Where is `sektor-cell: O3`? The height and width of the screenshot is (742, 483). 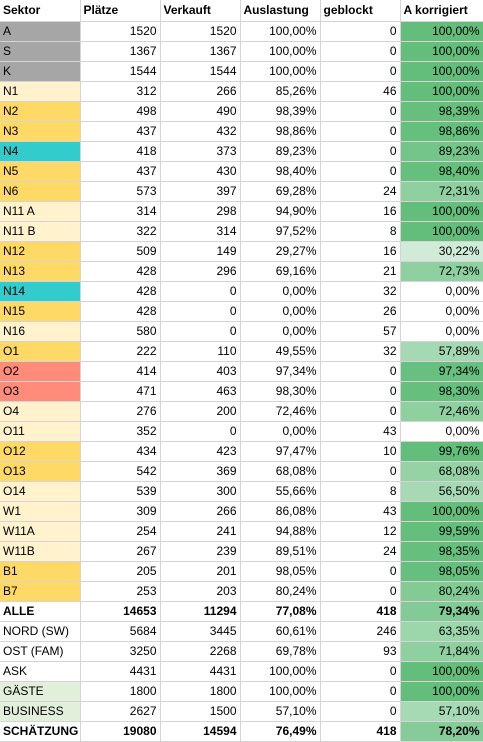 sektor-cell: O3 is located at coordinates (40, 391).